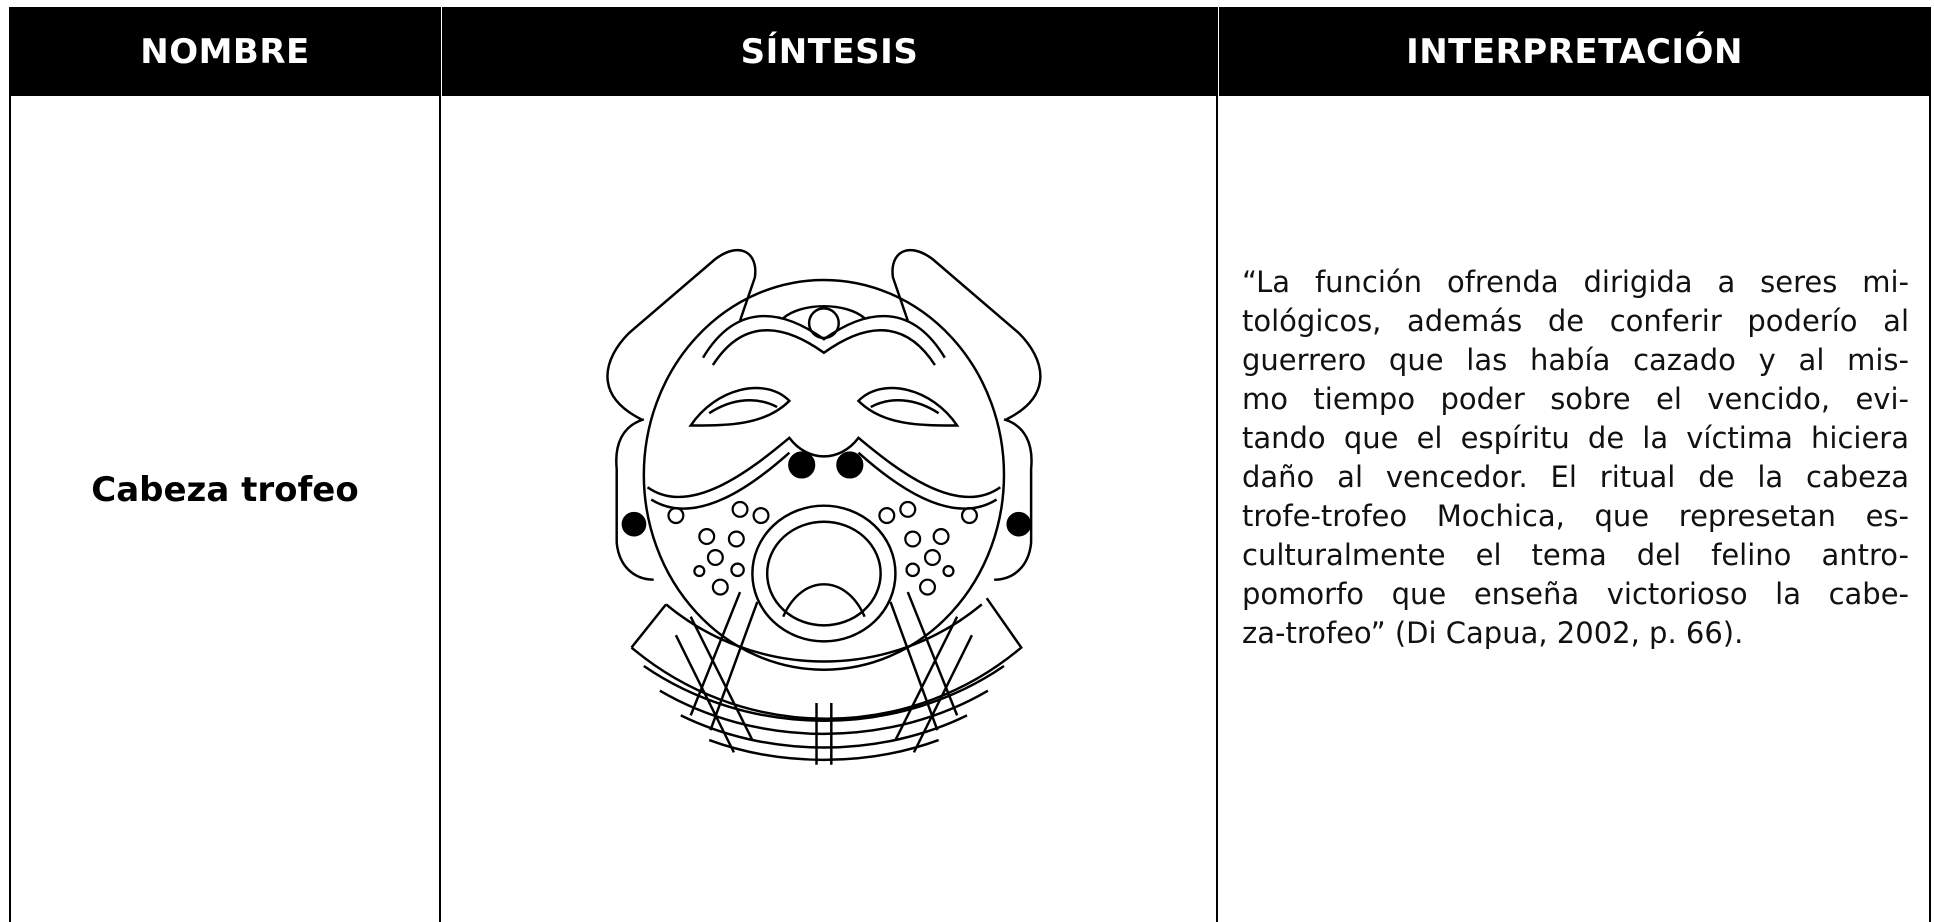 This screenshot has height=922, width=1934. I want to click on text-line: trofe-trofeo Mochica, que represetan es-, so click(1575, 516).